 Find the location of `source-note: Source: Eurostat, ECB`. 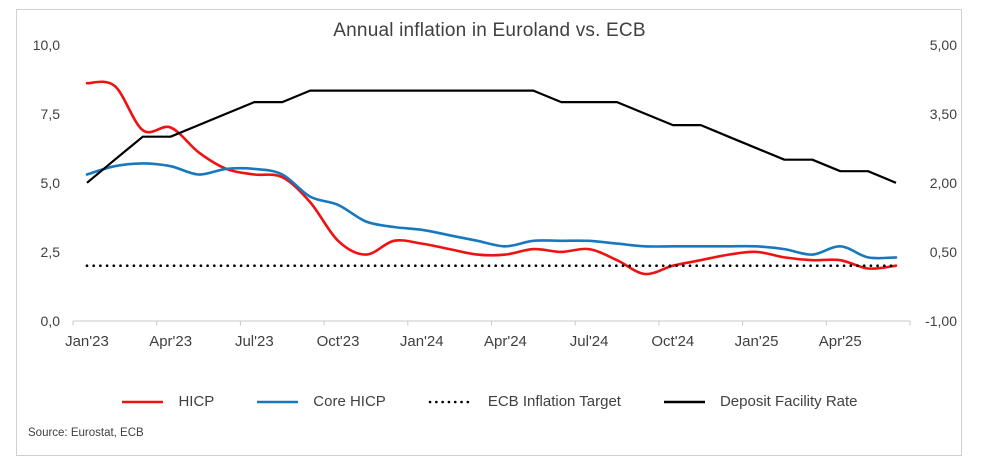

source-note: Source: Eurostat, ECB is located at coordinates (86, 433).